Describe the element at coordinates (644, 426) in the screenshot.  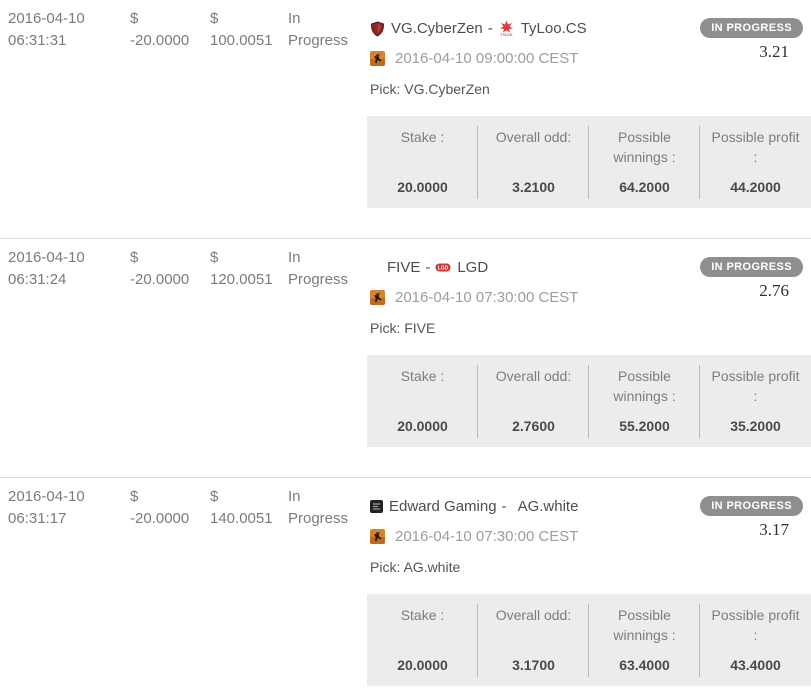
I see `possible-winnings-value: 55.2000` at that location.